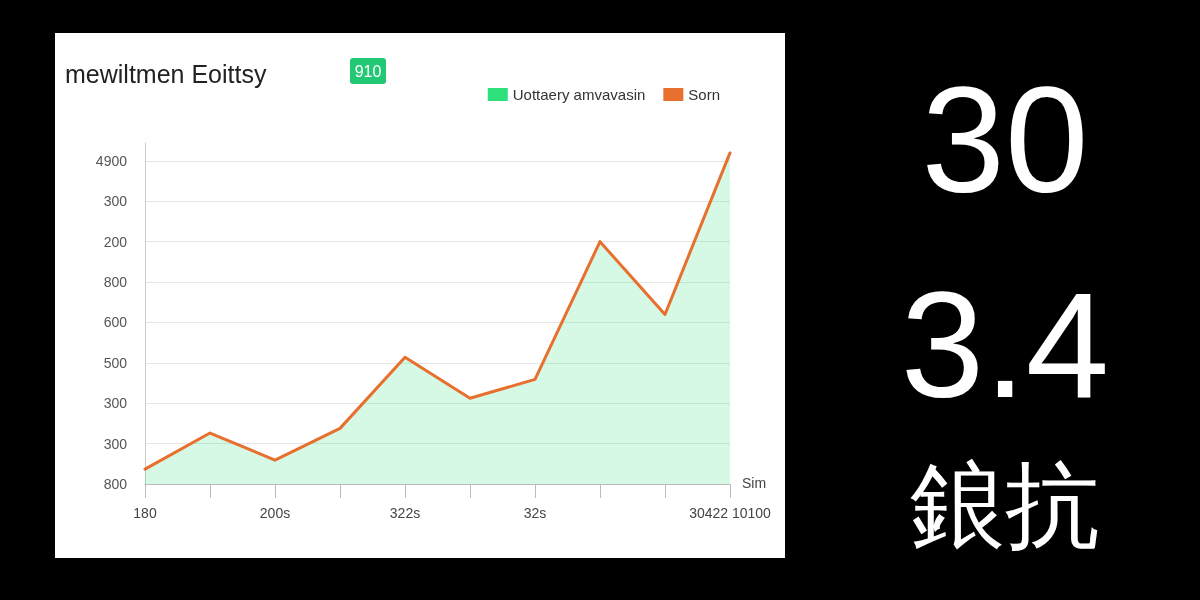 Image resolution: width=1200 pixels, height=600 pixels. I want to click on x-tick-label: 30422 10100, so click(730, 513).